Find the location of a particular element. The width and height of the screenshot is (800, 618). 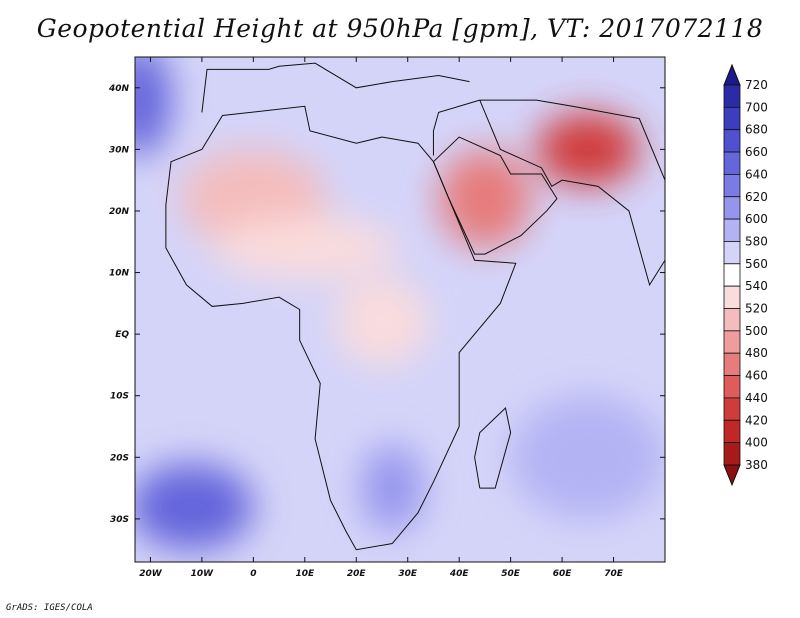

lon-tick-label-2: 0 is located at coordinates (253, 574).